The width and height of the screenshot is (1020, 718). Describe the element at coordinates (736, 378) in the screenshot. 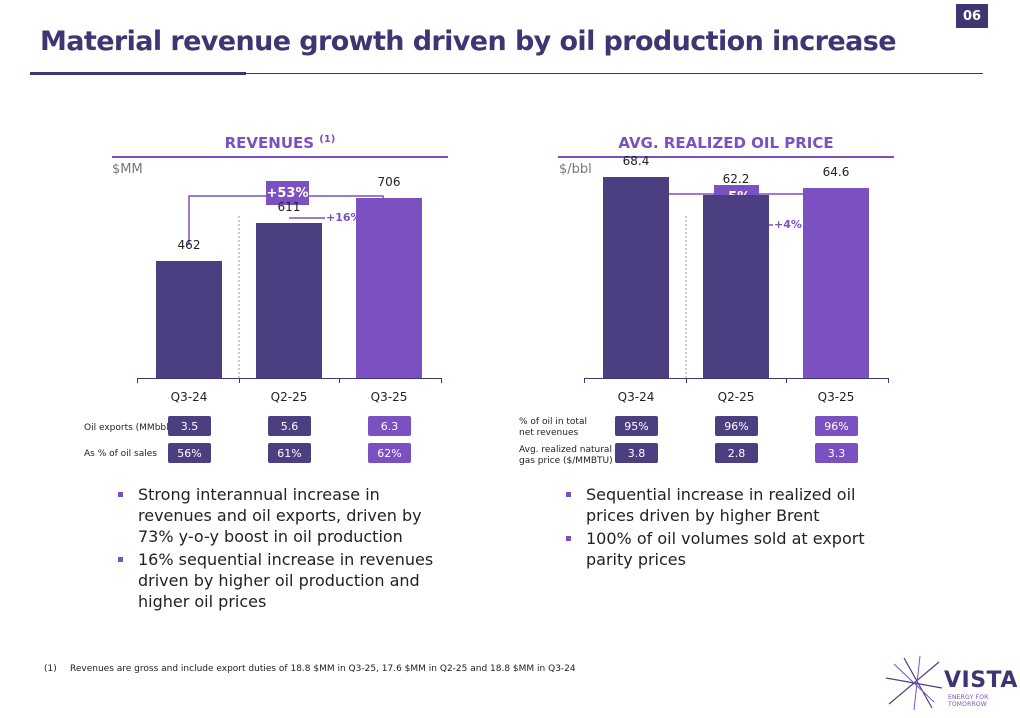

I see `price-x-axis` at that location.